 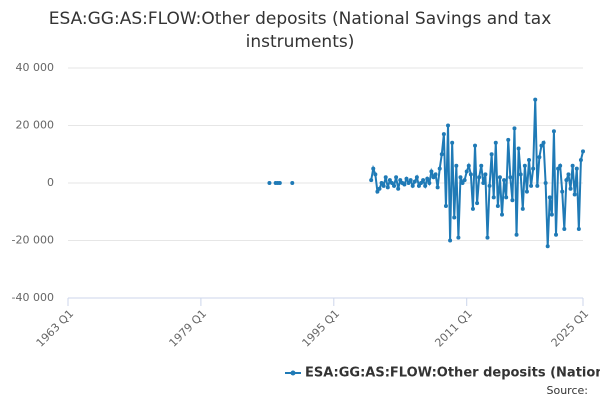 I want to click on x-tick-label: 1995 Q1, so click(x=321, y=328).